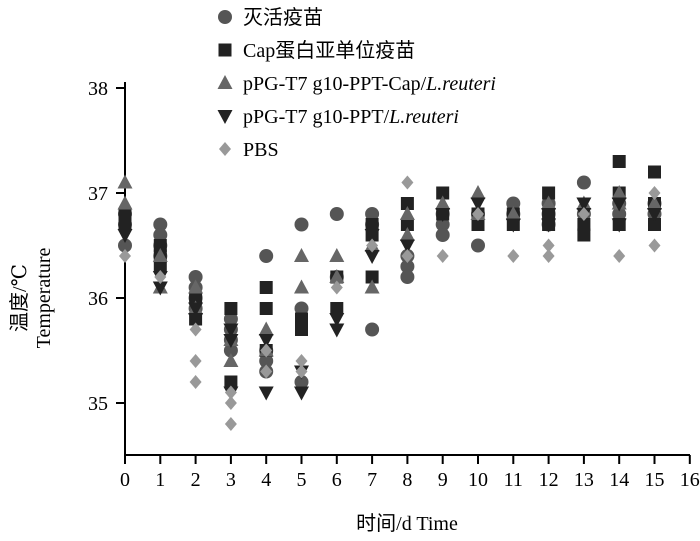  Describe the element at coordinates (351, 117) in the screenshot. I see `legend-label: pPG-T7 g10-PPT/L.reuteri` at that location.